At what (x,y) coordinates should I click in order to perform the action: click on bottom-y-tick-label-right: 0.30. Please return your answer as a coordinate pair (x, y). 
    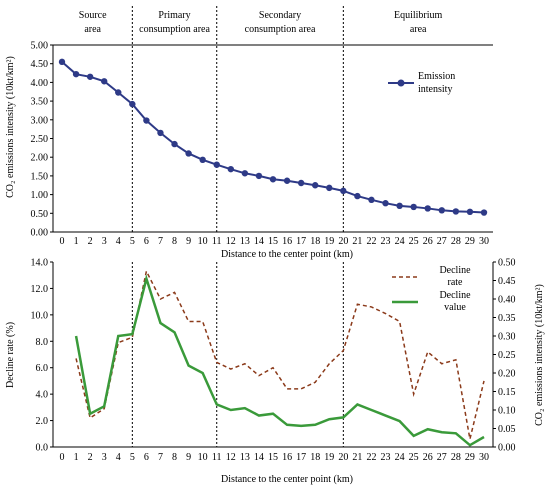
    Looking at the image, I should click on (507, 337).